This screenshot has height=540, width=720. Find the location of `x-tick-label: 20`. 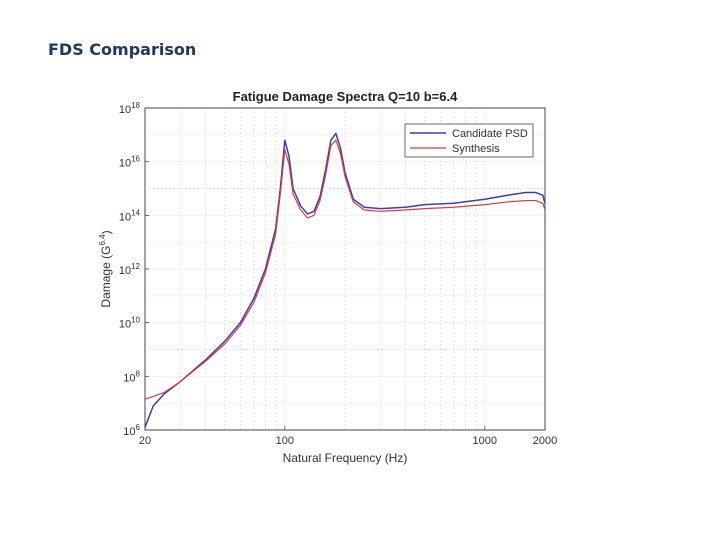

x-tick-label: 20 is located at coordinates (145, 441).